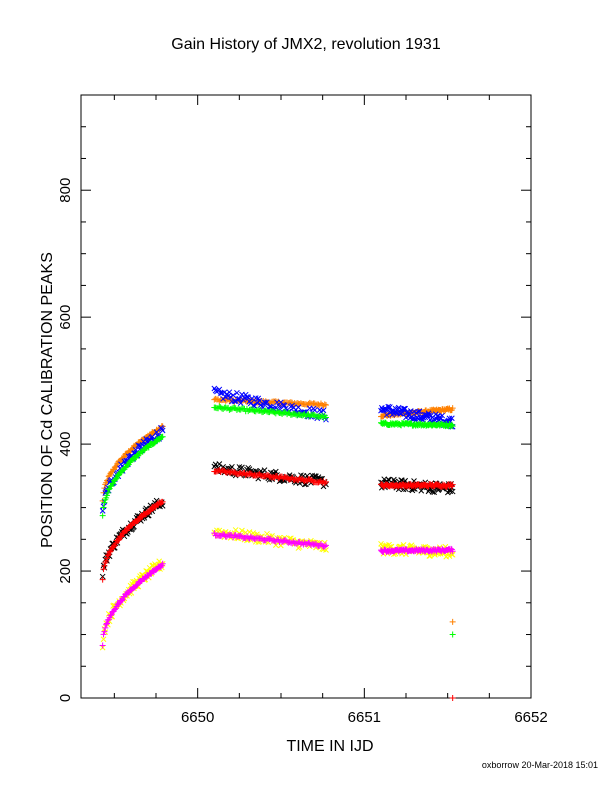  What do you see at coordinates (330, 746) in the screenshot?
I see `x-axis-label: TIME IN IJD` at bounding box center [330, 746].